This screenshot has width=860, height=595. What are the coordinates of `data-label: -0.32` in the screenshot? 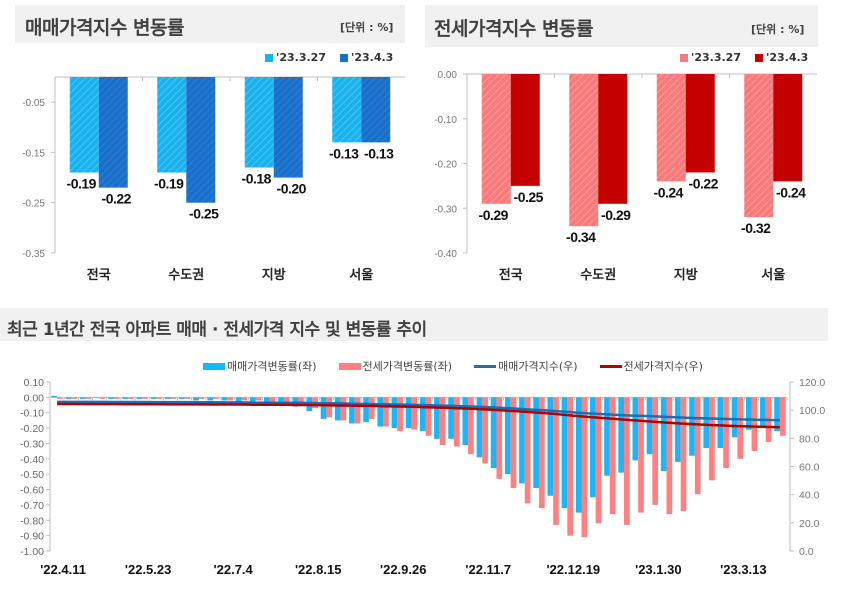 It's located at (756, 228).